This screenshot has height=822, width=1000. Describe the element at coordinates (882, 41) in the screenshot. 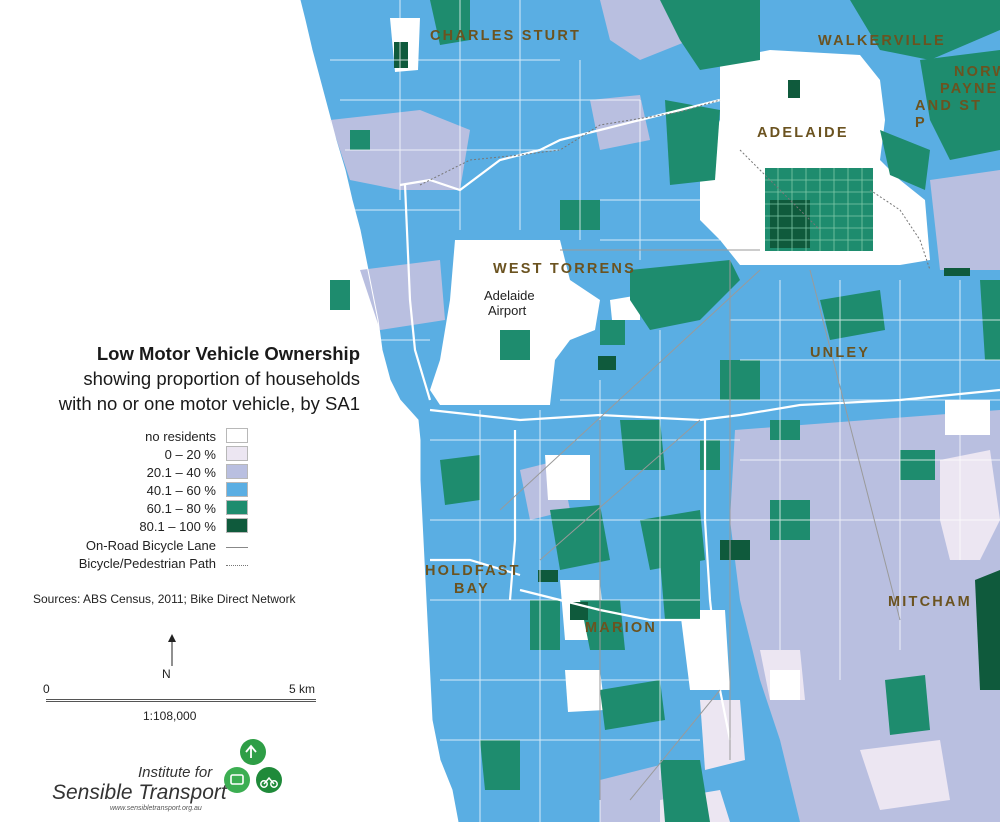

I see `region-label-walkerville: WALKERVILLE` at that location.